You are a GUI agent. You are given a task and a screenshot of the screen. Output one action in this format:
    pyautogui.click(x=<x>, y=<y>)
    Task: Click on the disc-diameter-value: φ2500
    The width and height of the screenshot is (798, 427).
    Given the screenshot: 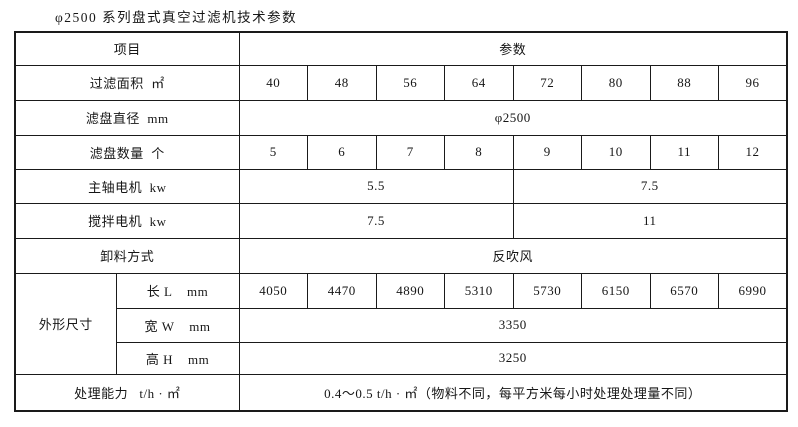 What is the action you would take?
    pyautogui.click(x=513, y=117)
    